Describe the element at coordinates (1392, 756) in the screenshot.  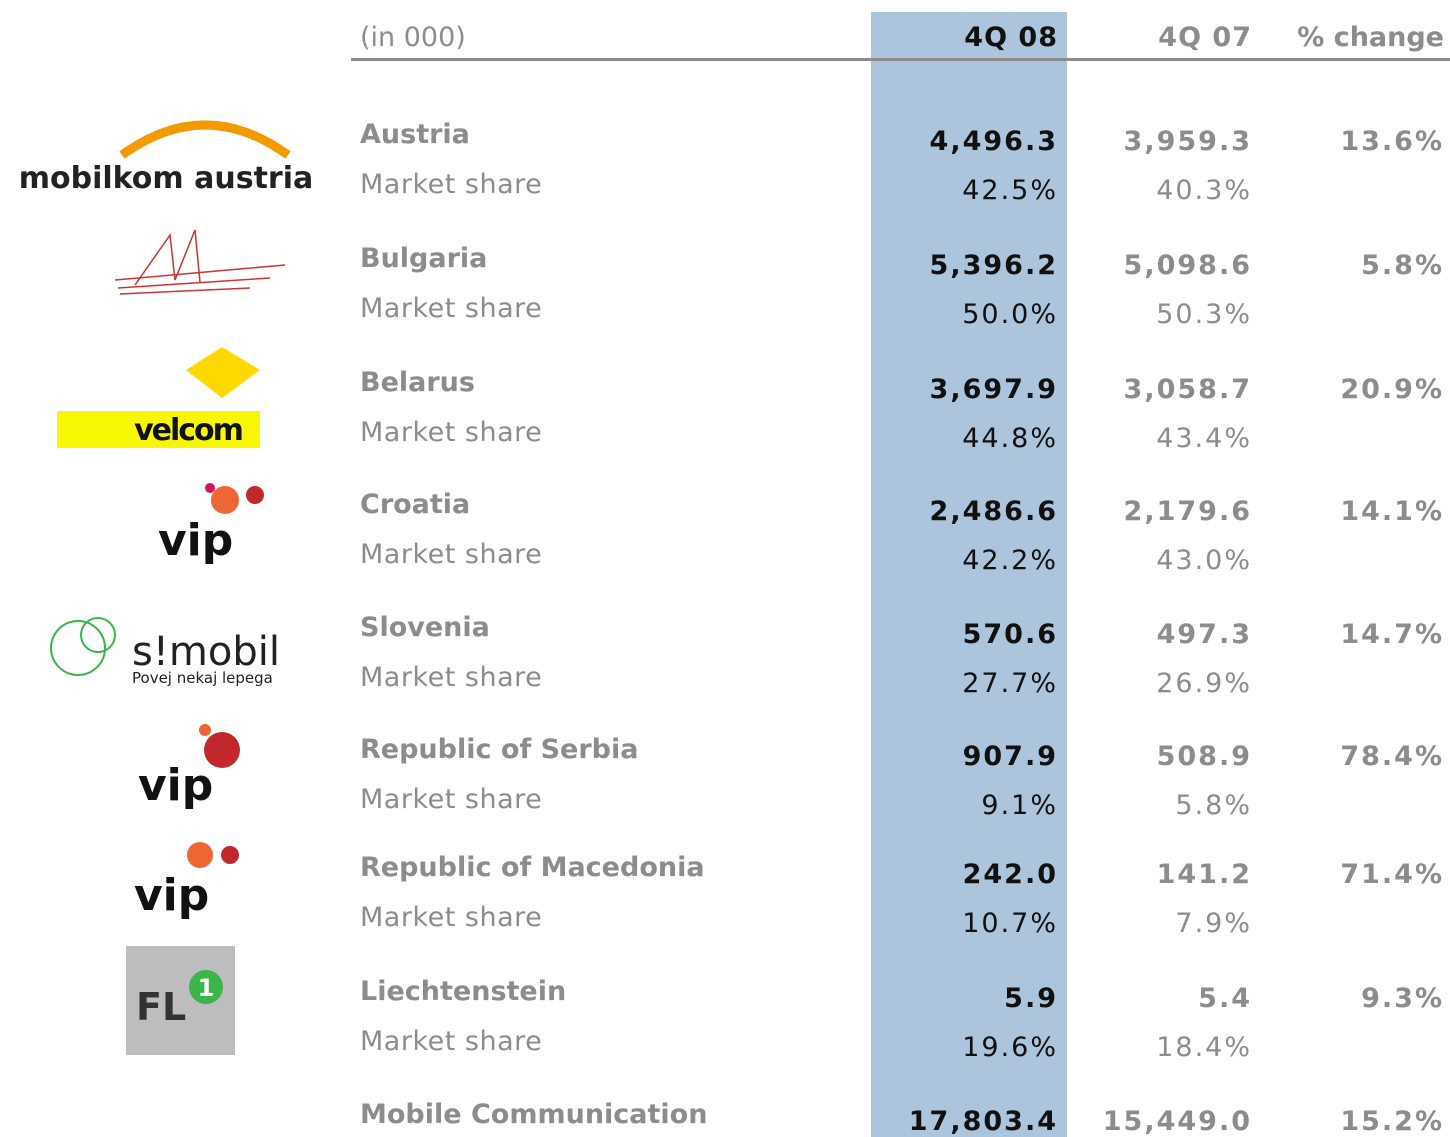
I see `value: 78.4%` at that location.